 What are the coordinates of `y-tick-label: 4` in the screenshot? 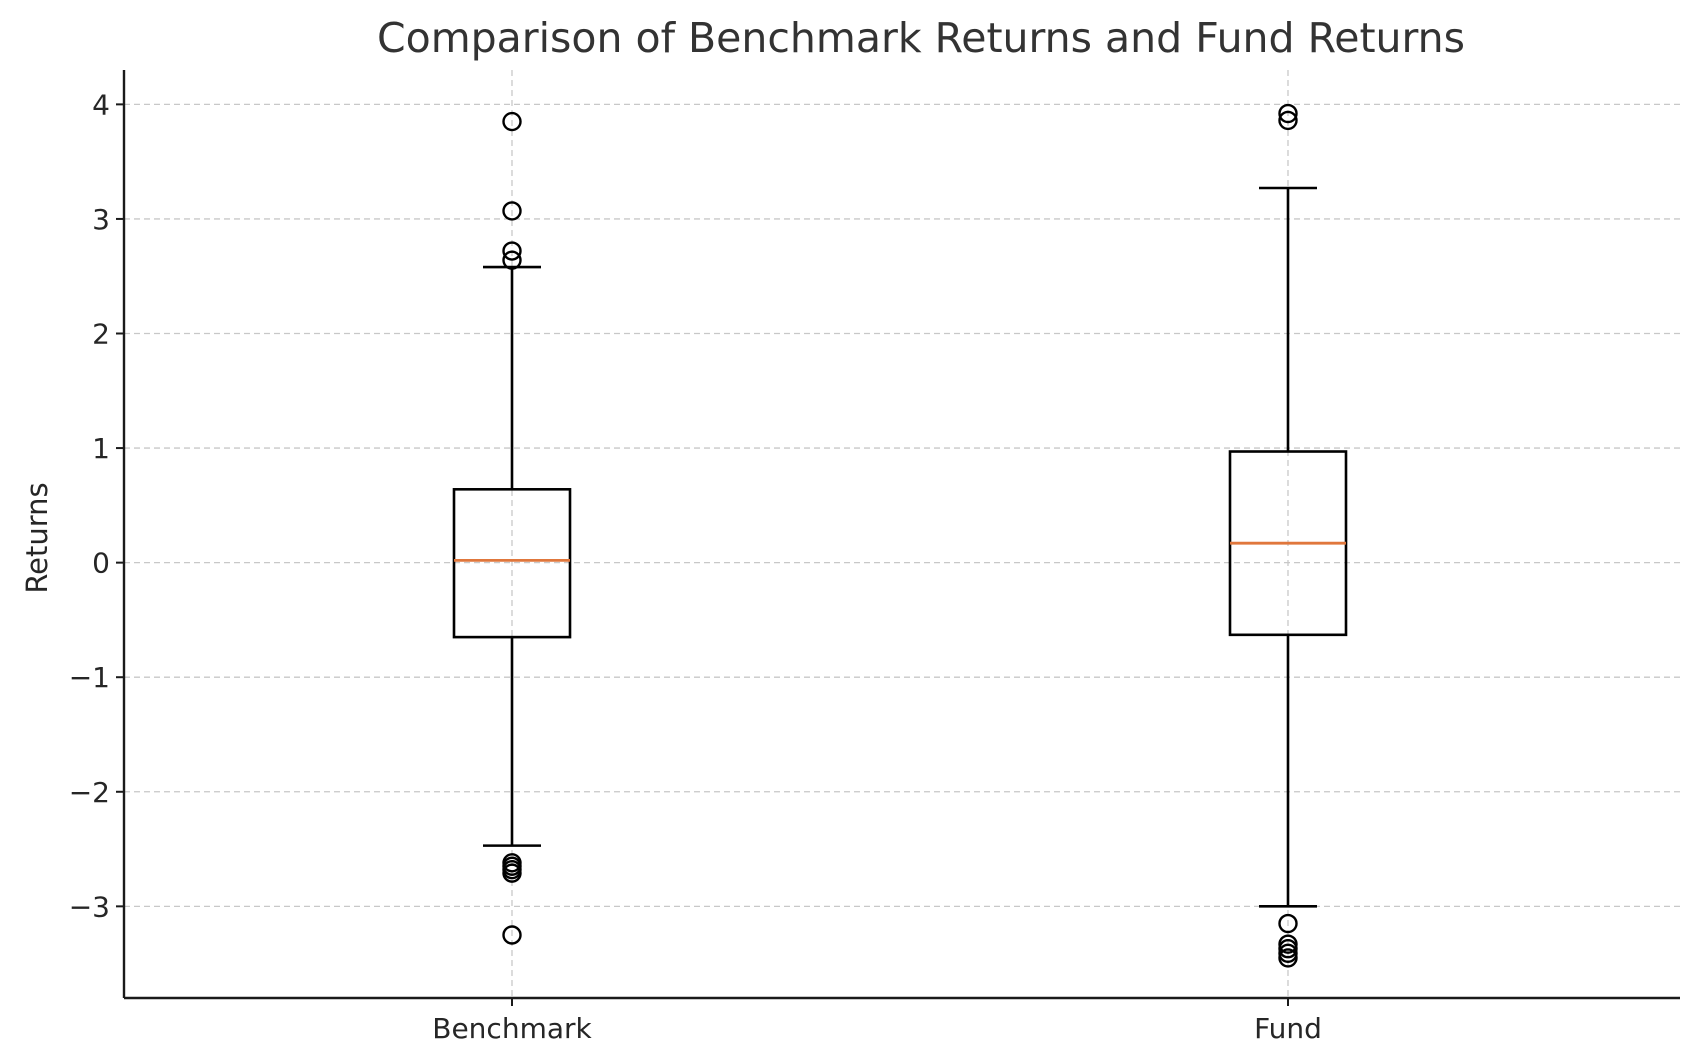 It's located at (101, 104).